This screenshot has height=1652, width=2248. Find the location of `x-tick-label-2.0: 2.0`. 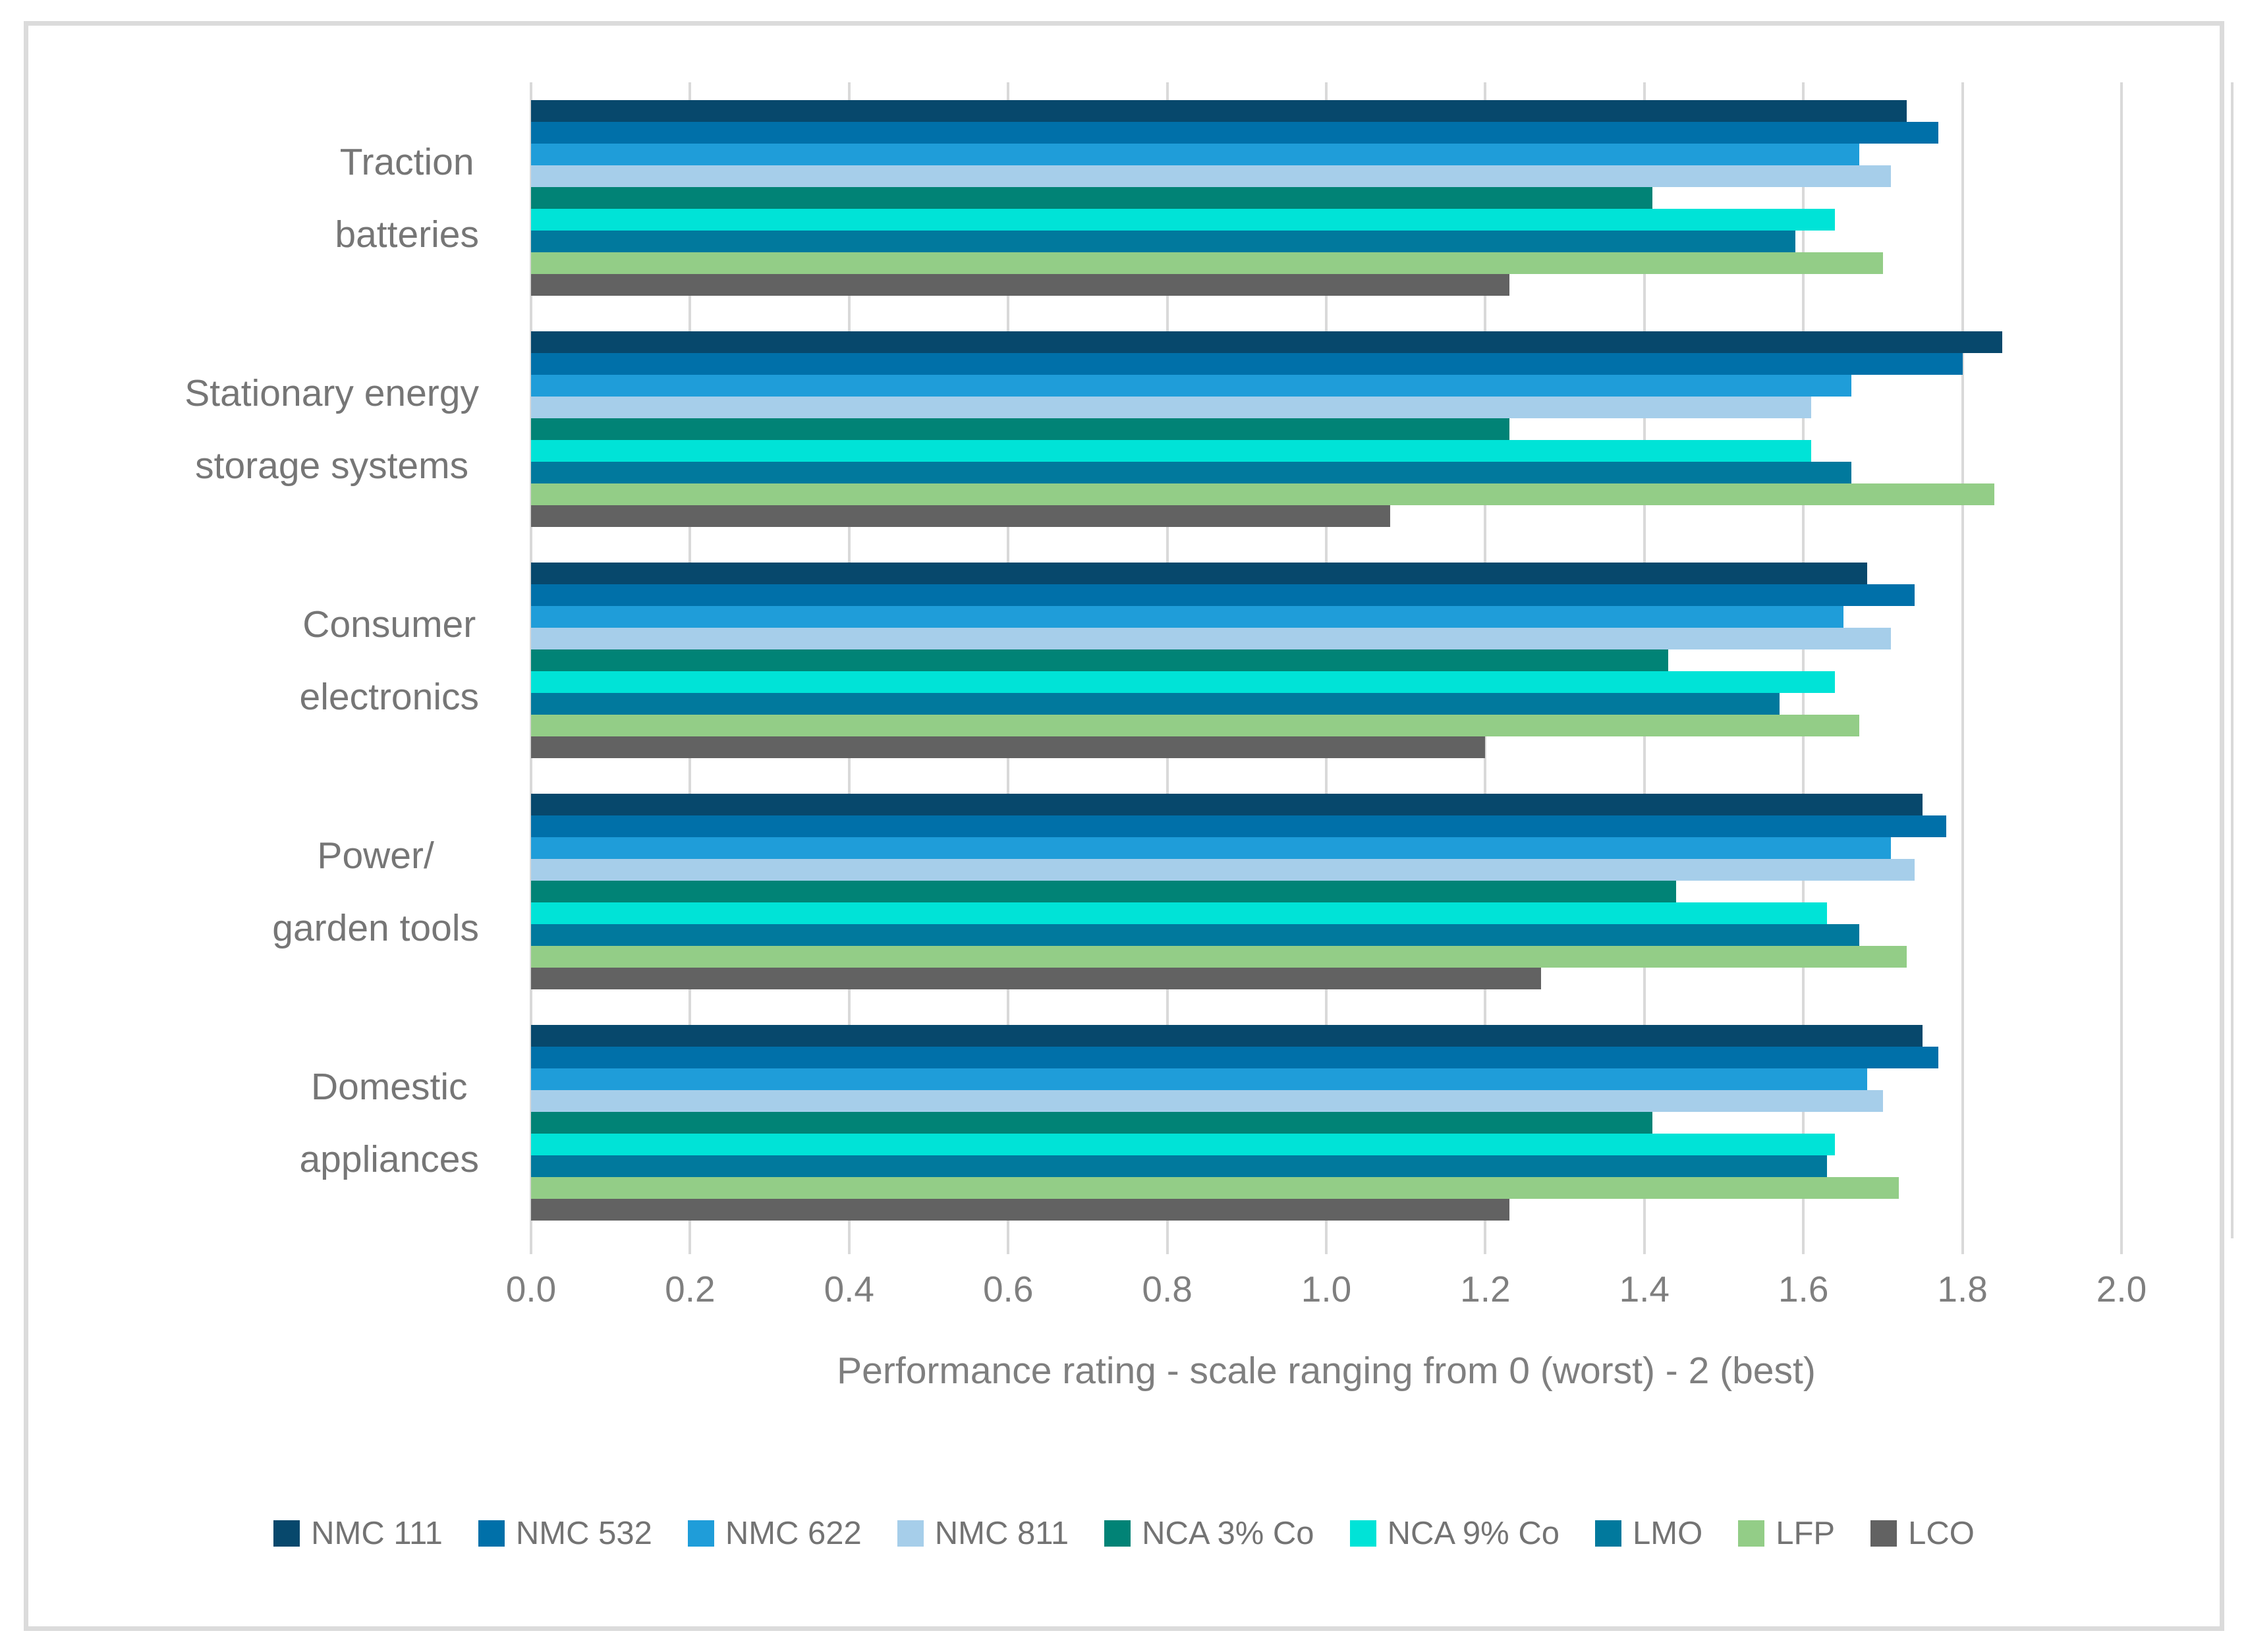

x-tick-label-2.0: 2.0 is located at coordinates (2121, 1289).